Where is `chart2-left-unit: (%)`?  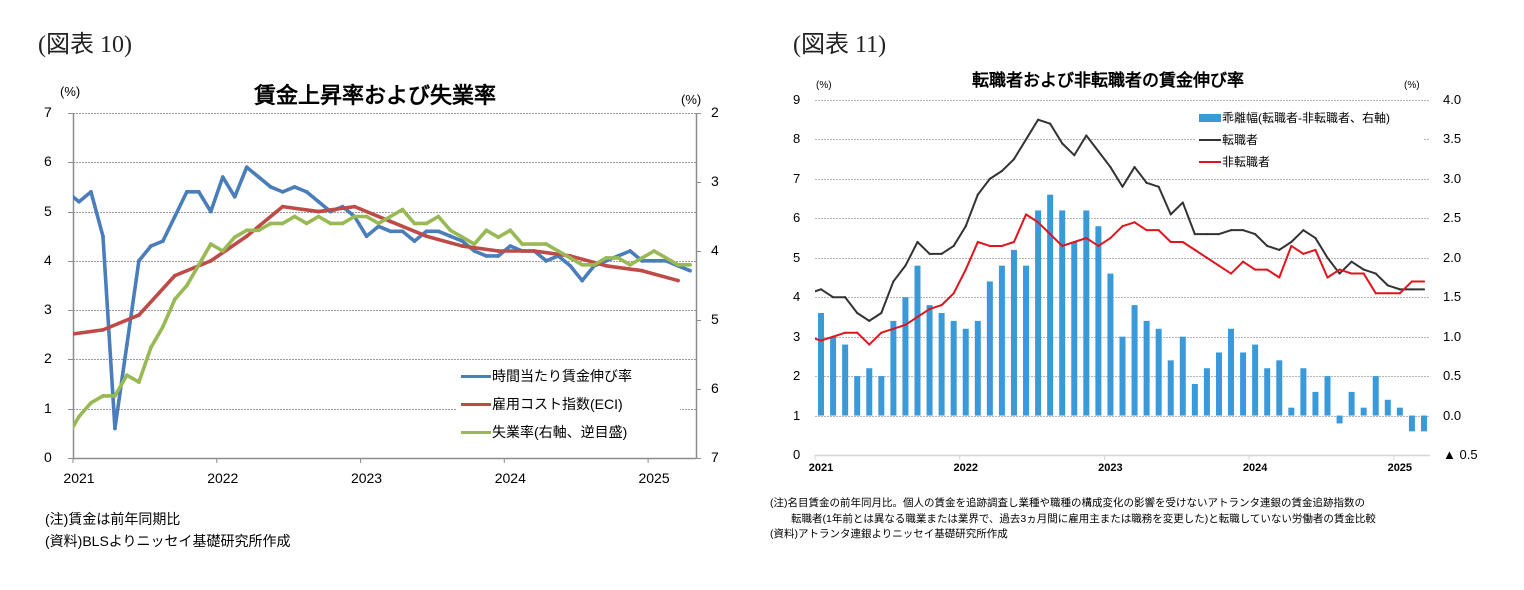 chart2-left-unit: (%) is located at coordinates (824, 85).